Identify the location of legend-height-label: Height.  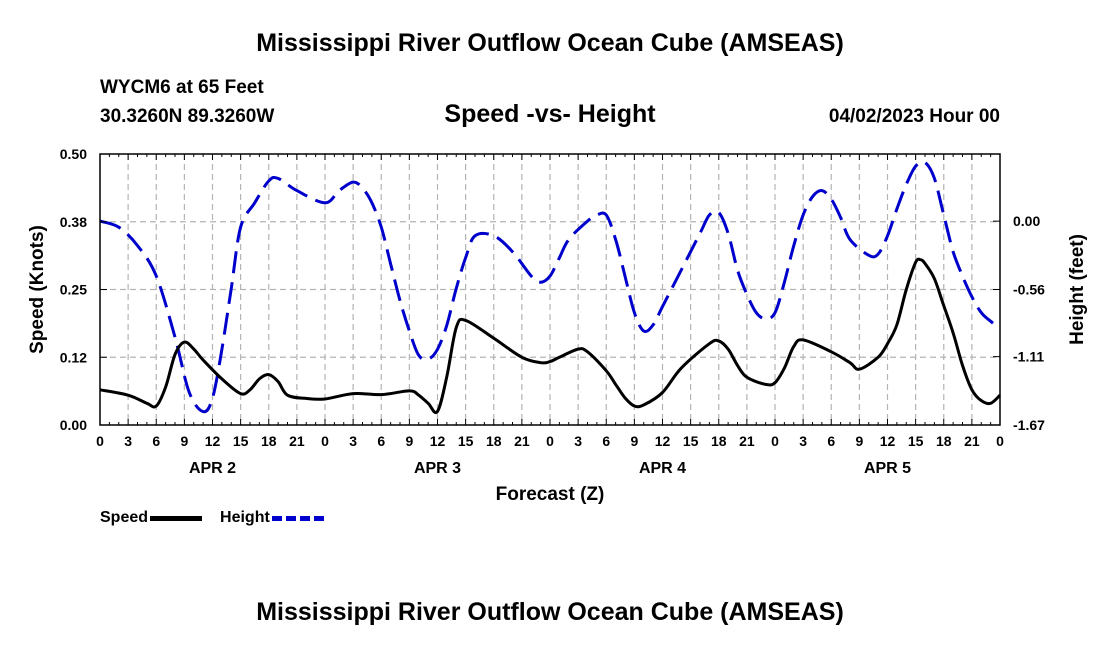
(245, 517).